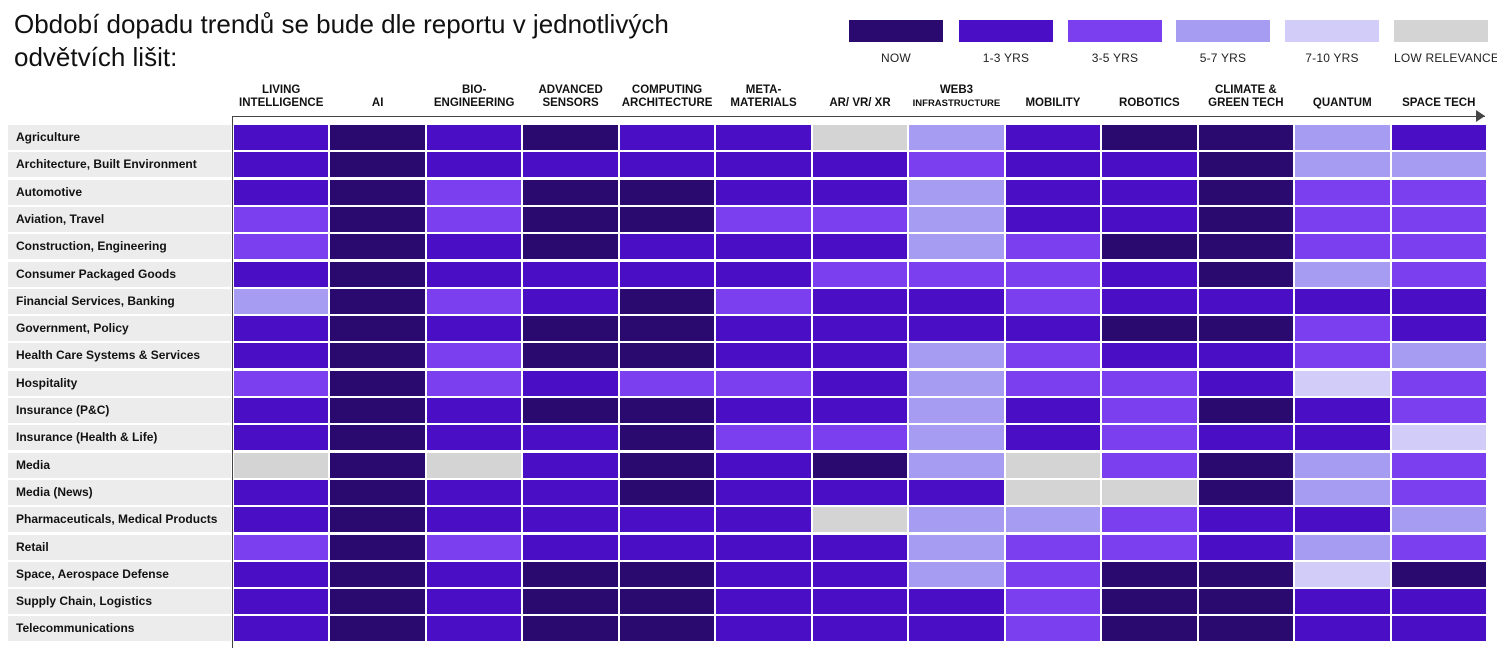  Describe the element at coordinates (119, 356) in the screenshot. I see `row-label: Health Care Systems & Services` at that location.